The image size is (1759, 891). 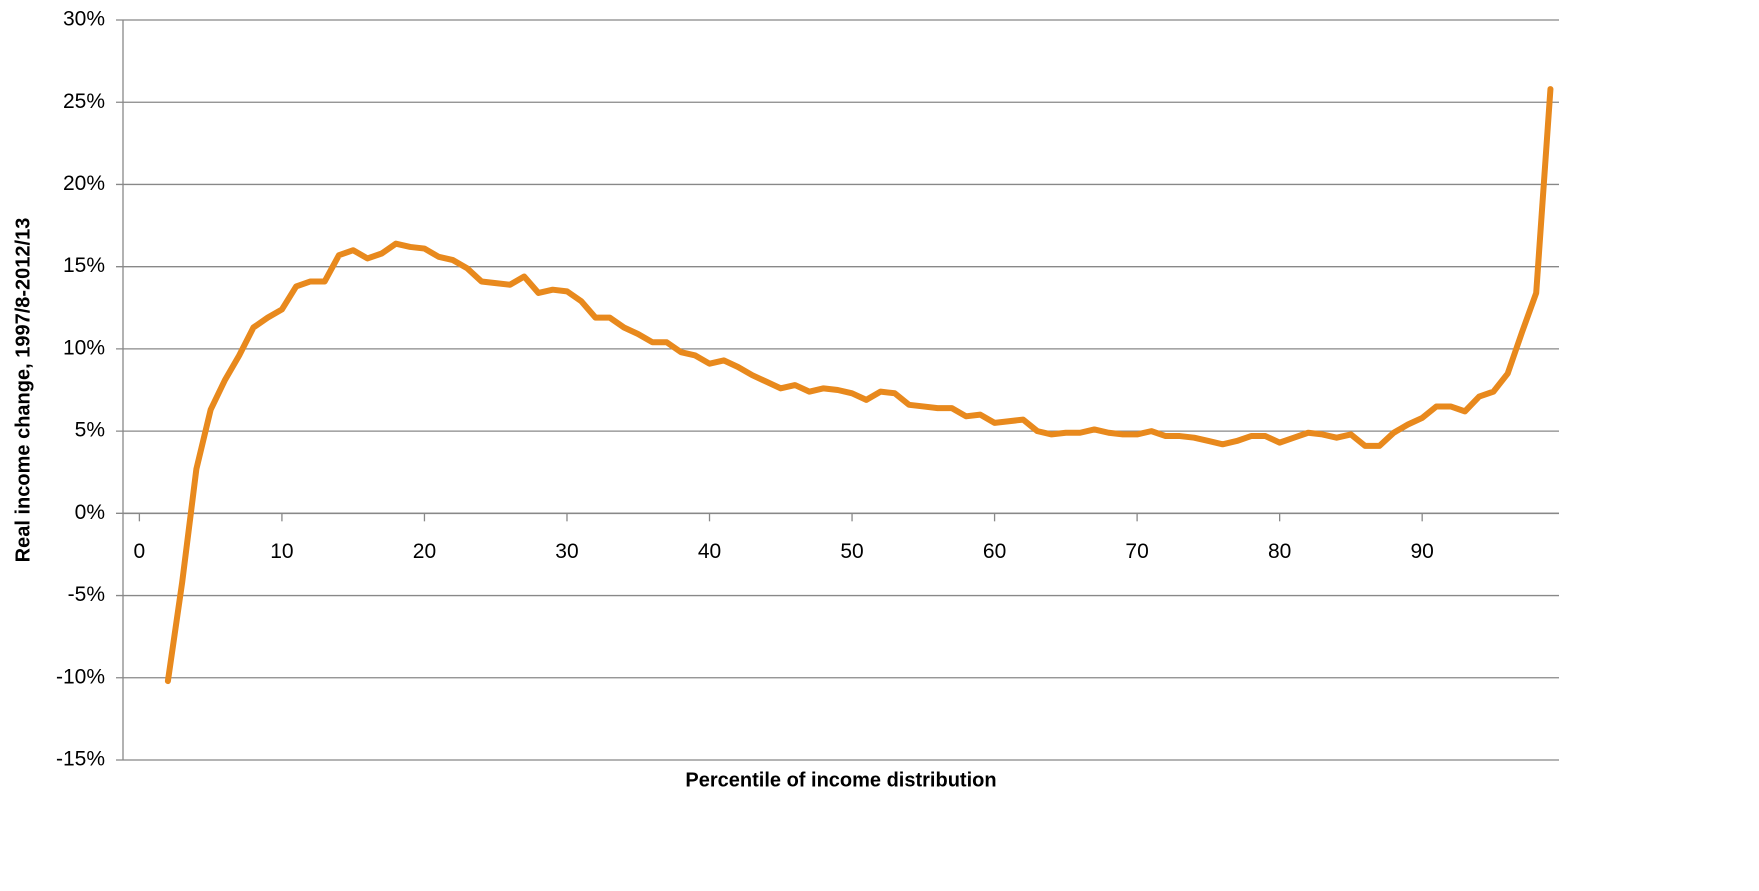 What do you see at coordinates (84, 183) in the screenshot?
I see `y-tick-label: 20%` at bounding box center [84, 183].